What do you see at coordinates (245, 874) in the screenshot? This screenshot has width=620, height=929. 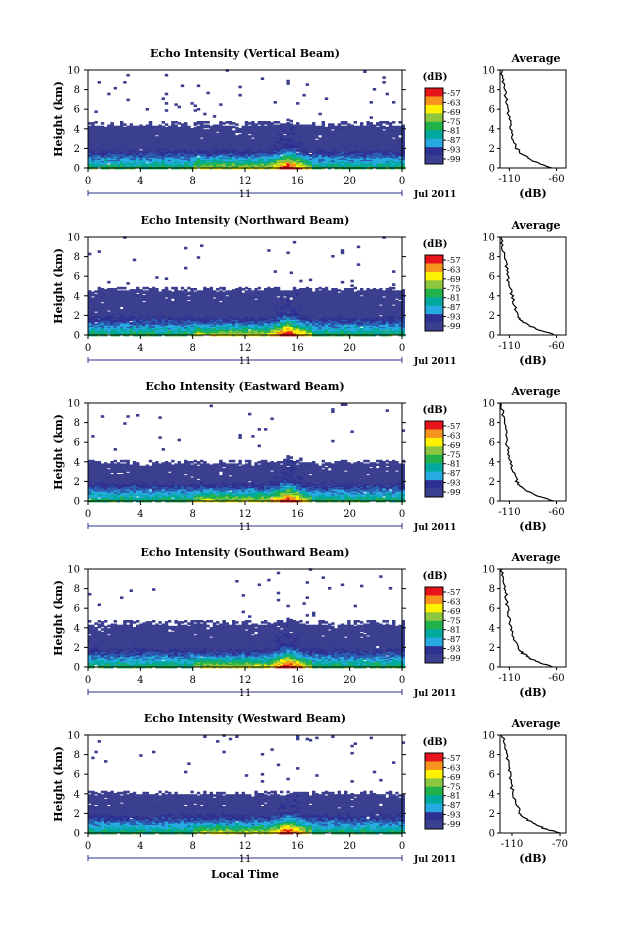 I see `x-axis-title: Local Time` at bounding box center [245, 874].